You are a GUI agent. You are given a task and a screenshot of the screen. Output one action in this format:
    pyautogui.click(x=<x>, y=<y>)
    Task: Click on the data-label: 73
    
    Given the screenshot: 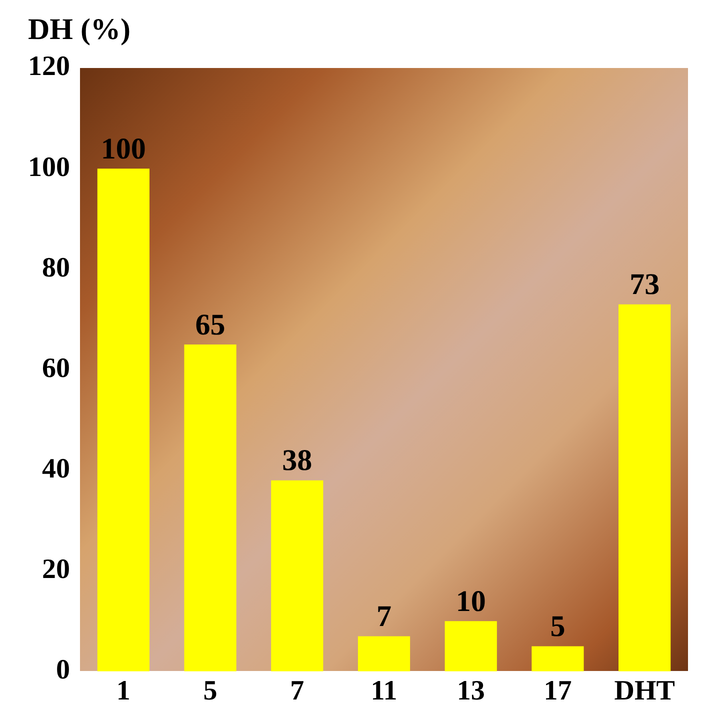 What is the action you would take?
    pyautogui.click(x=645, y=285)
    